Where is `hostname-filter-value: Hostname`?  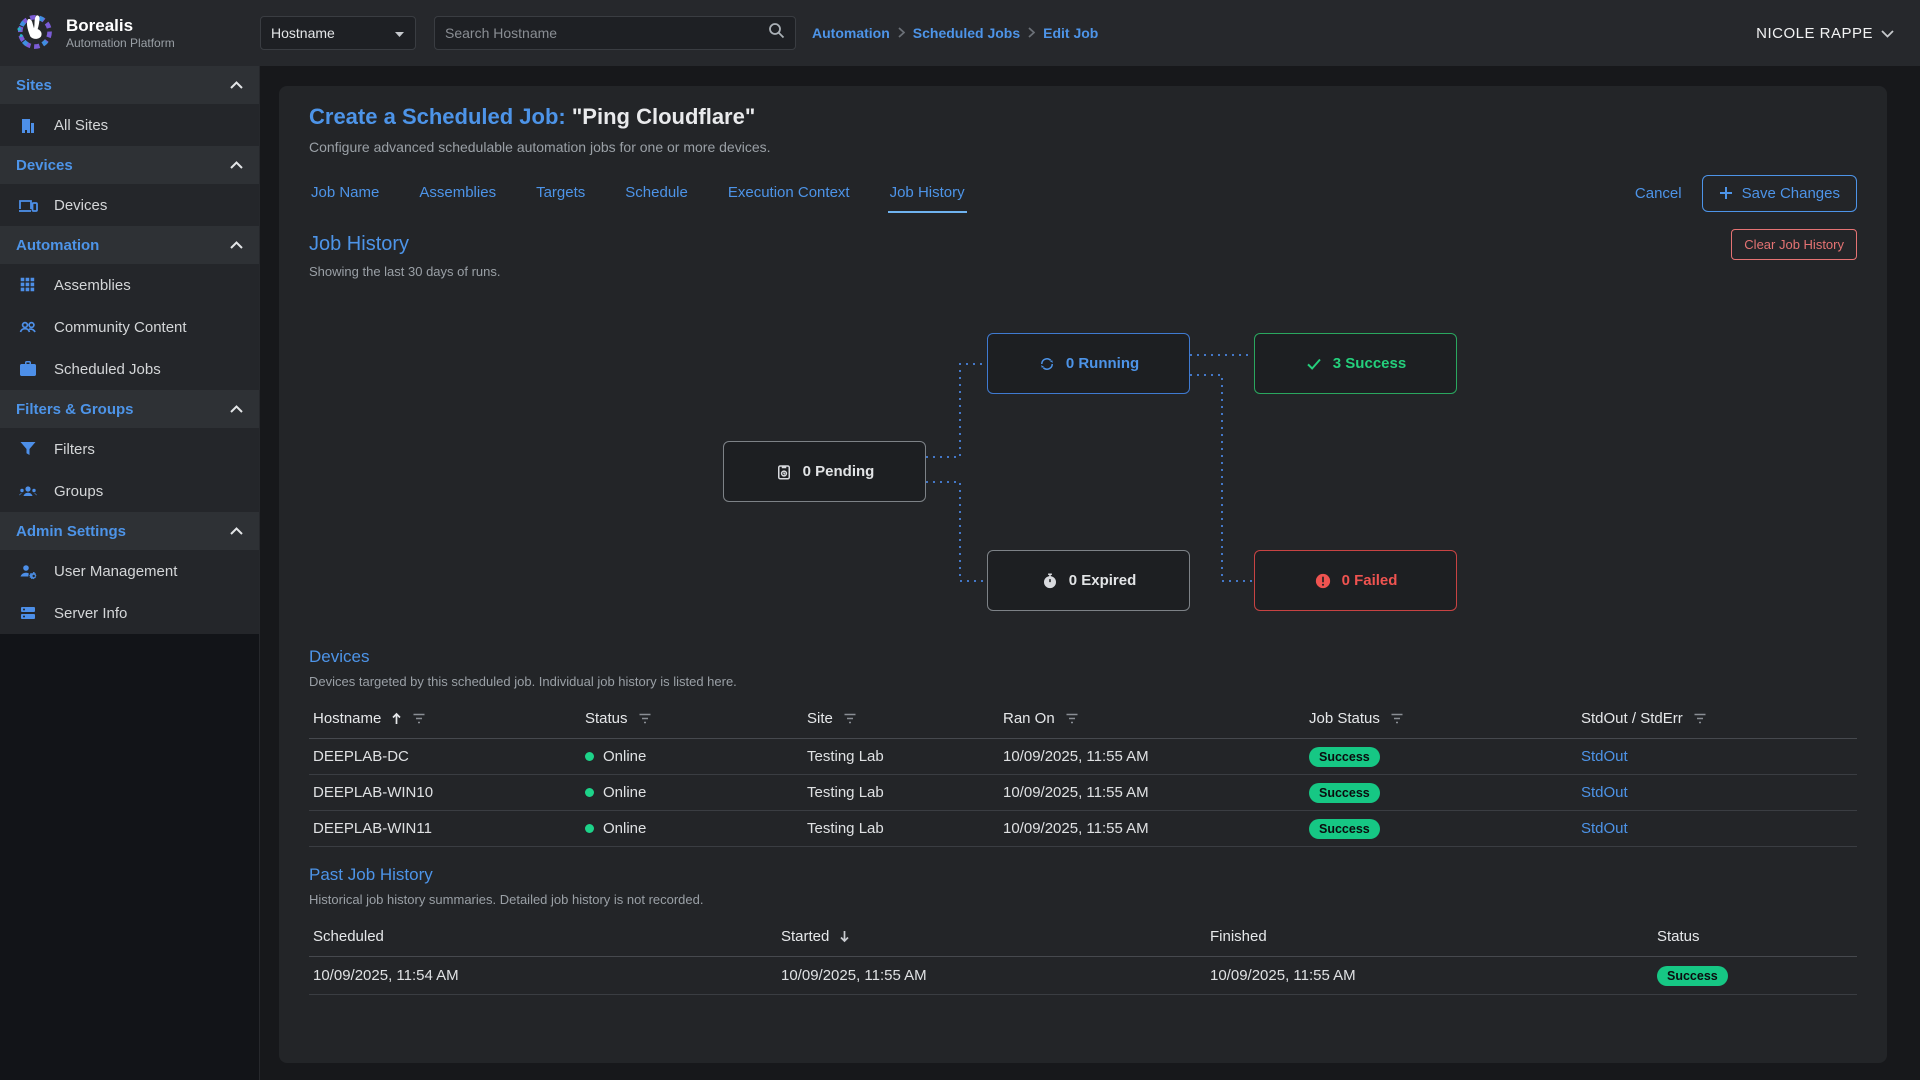 hostname-filter-value: Hostname is located at coordinates (303, 33).